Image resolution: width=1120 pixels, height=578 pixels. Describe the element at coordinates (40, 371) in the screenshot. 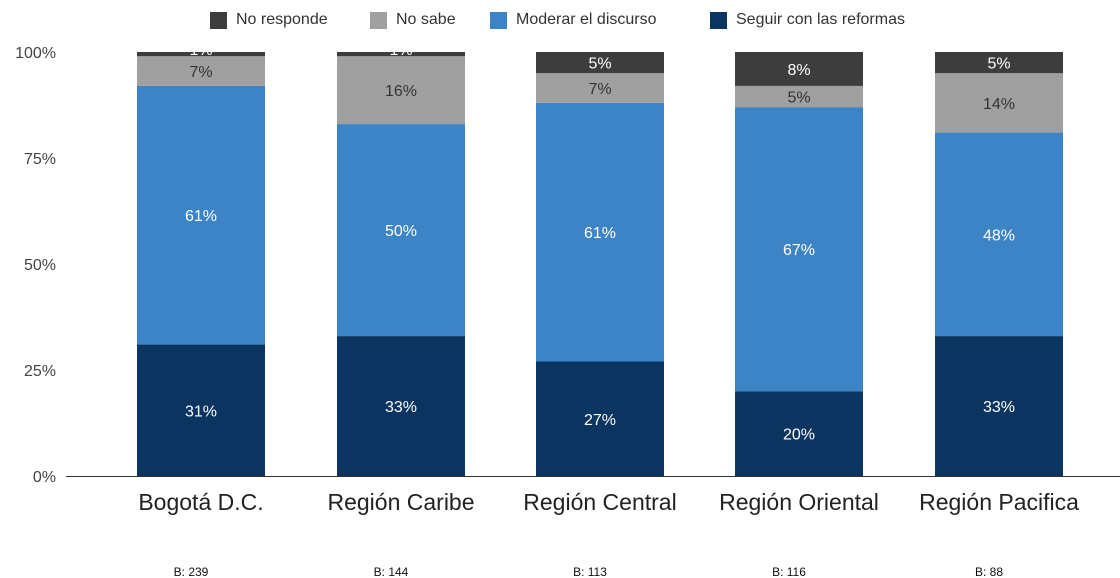

I see `y-tick-label: 25%` at that location.